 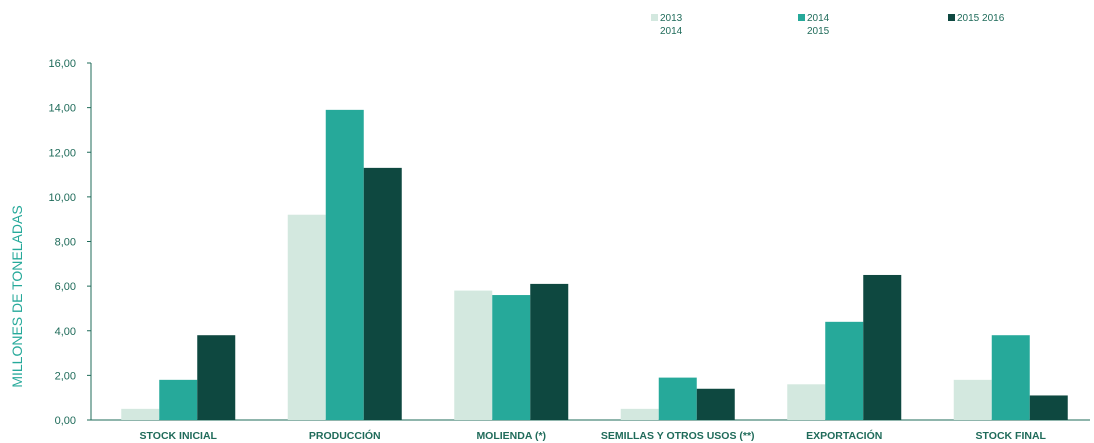 What do you see at coordinates (345, 435) in the screenshot?
I see `x-category-label: PRODUCCIÓN` at bounding box center [345, 435].